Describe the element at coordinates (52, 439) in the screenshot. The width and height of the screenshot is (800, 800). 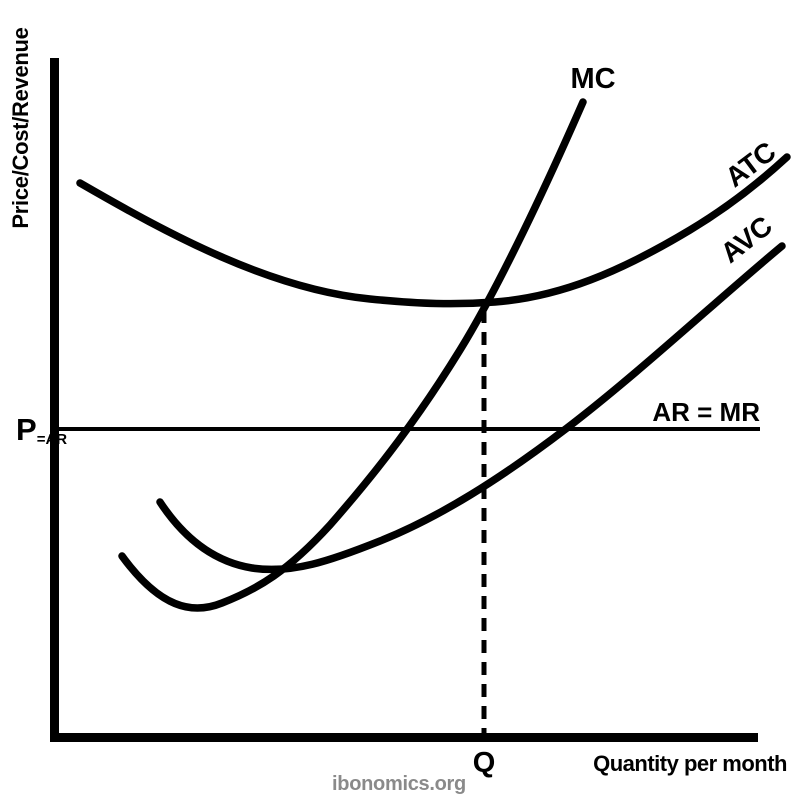
I see `price-axis-label-subscript: =AR` at that location.